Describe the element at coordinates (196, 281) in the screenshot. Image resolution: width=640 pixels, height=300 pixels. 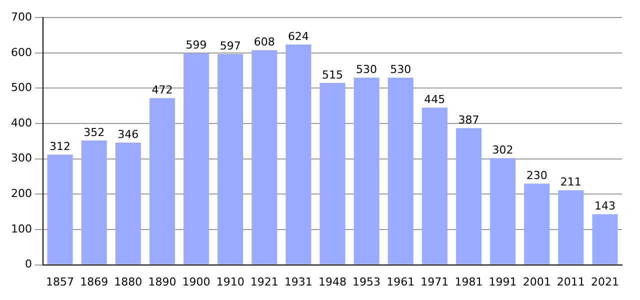
I see `x-tick-label: 1900` at that location.